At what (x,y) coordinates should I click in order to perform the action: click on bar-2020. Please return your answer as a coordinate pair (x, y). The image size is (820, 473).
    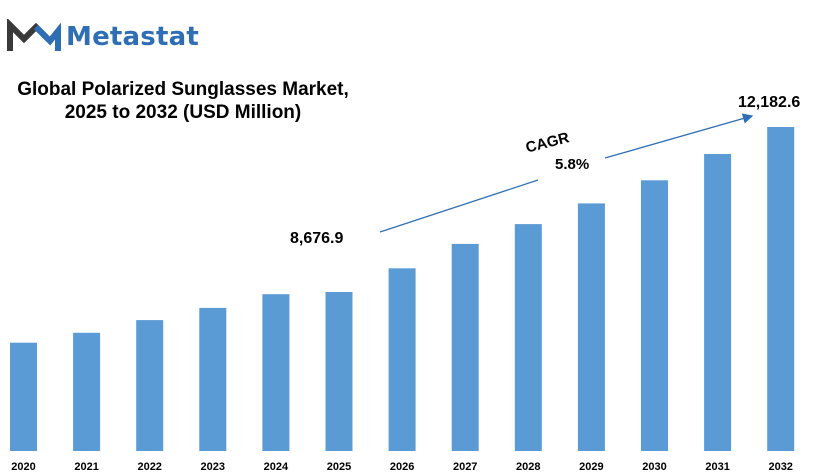
    Looking at the image, I should click on (23, 396).